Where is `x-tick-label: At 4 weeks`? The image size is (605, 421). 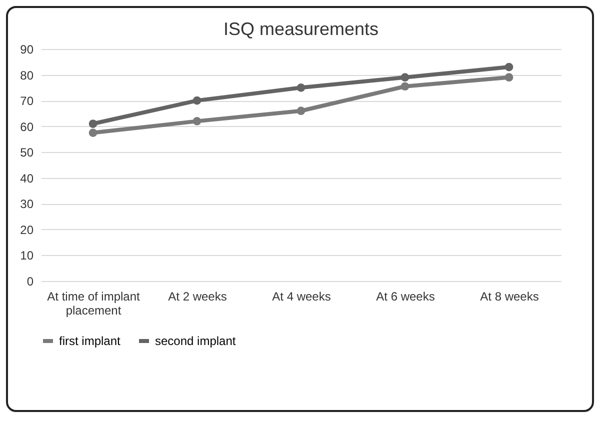
x-tick-label: At 4 weeks is located at coordinates (301, 297).